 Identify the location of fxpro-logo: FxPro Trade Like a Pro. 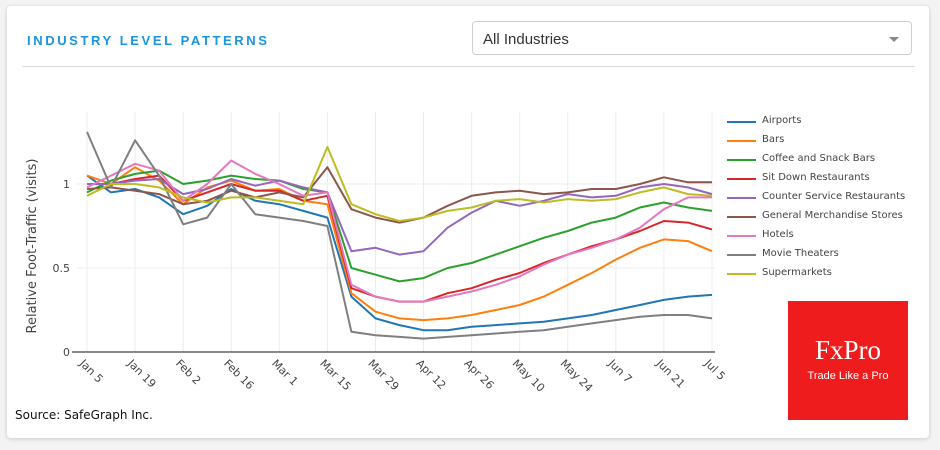
(848, 360).